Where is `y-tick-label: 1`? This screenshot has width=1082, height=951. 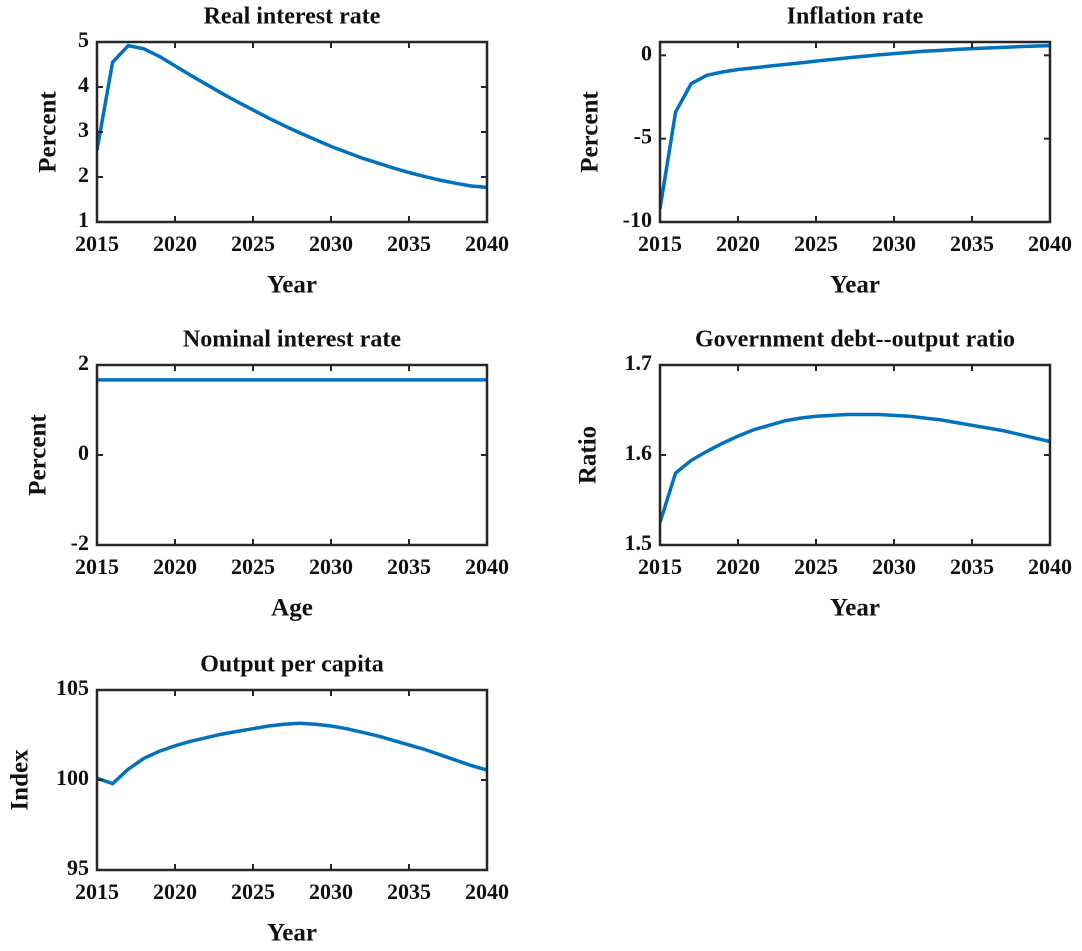 y-tick-label: 1 is located at coordinates (83, 219).